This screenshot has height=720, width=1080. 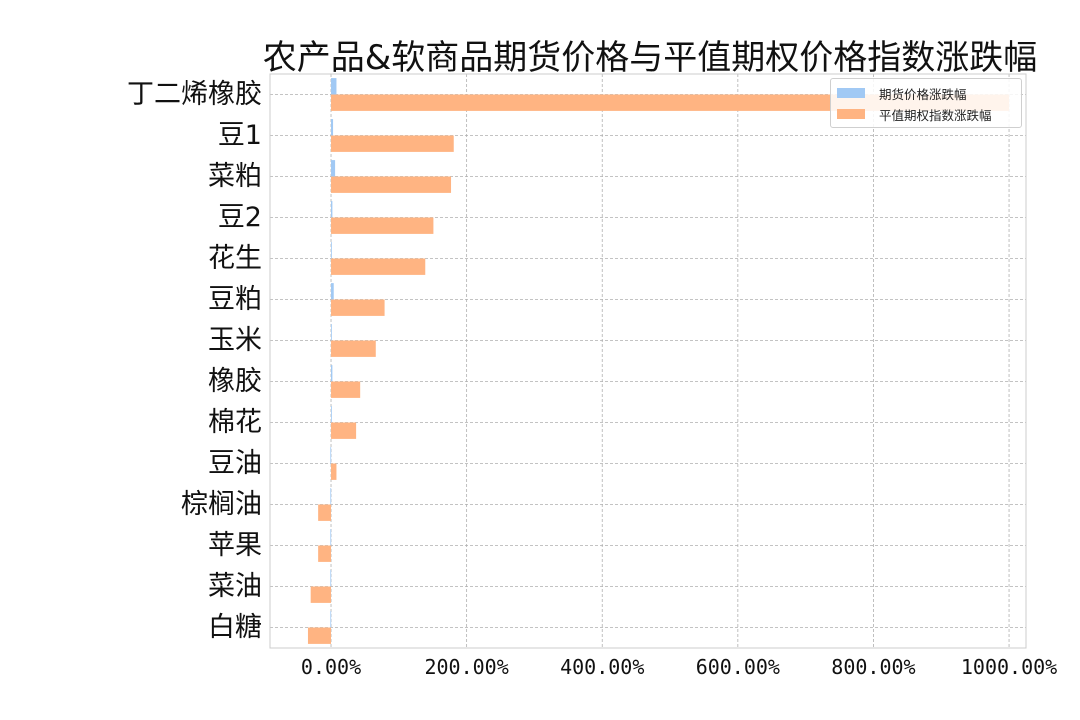 I want to click on y-tick-label: 丁二烯橡胶, so click(x=194, y=94).